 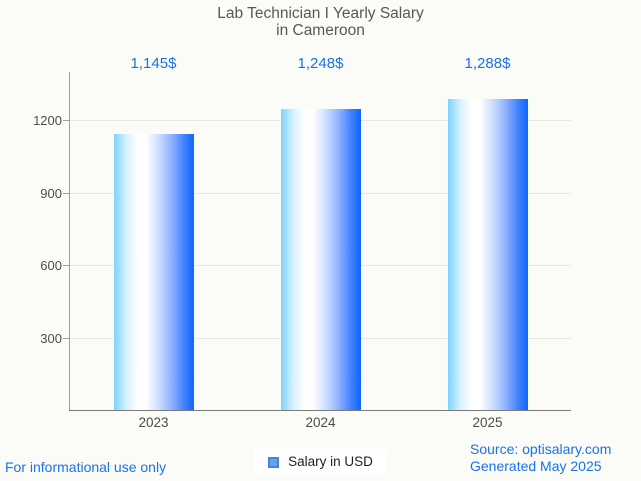 What do you see at coordinates (487, 254) in the screenshot?
I see `bar-2025` at bounding box center [487, 254].